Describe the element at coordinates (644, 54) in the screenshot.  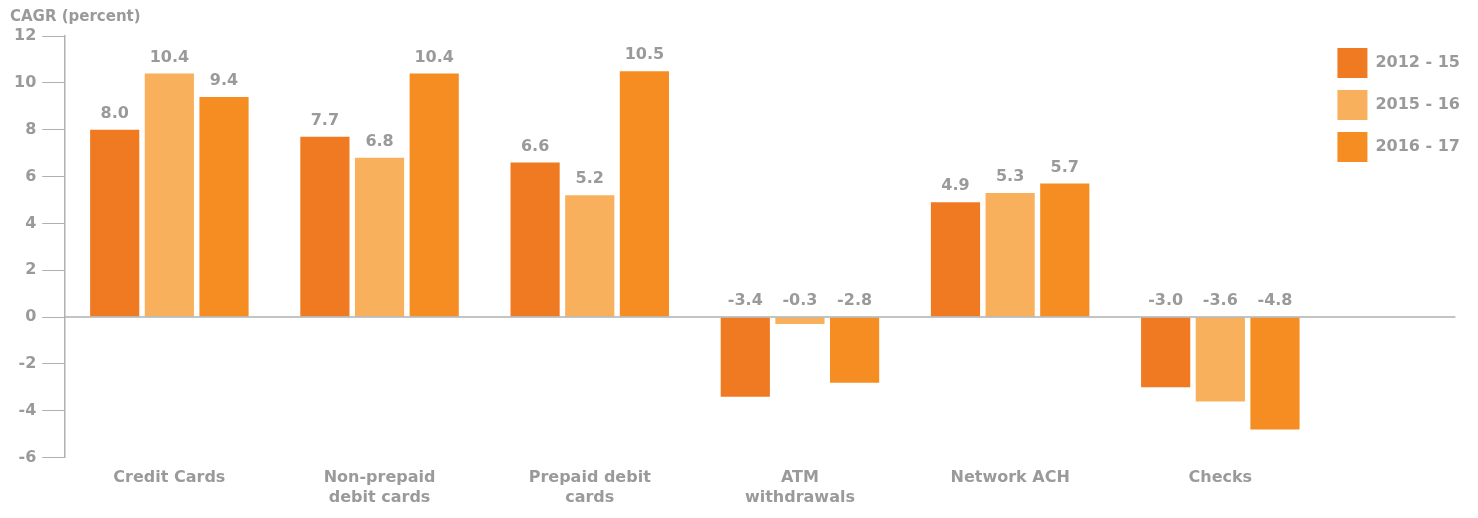
I see `data-label: 10.5` at that location.